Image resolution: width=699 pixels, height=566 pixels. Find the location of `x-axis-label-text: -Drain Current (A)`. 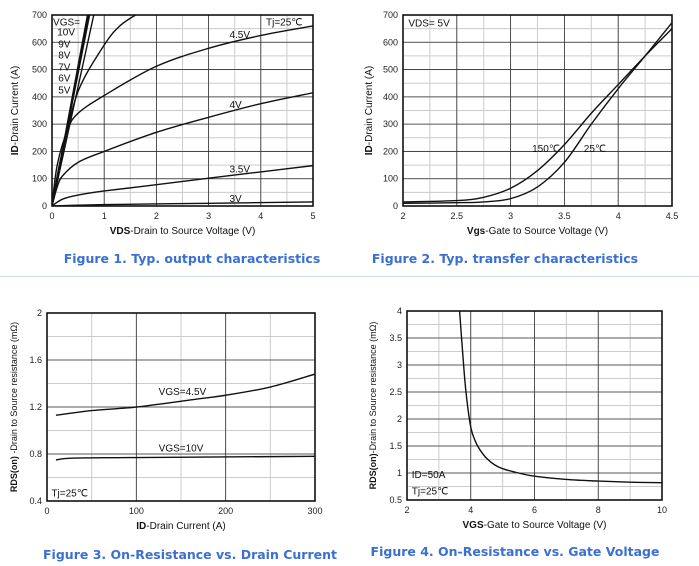

x-axis-label-text: -Drain Current (A) is located at coordinates (185, 526).